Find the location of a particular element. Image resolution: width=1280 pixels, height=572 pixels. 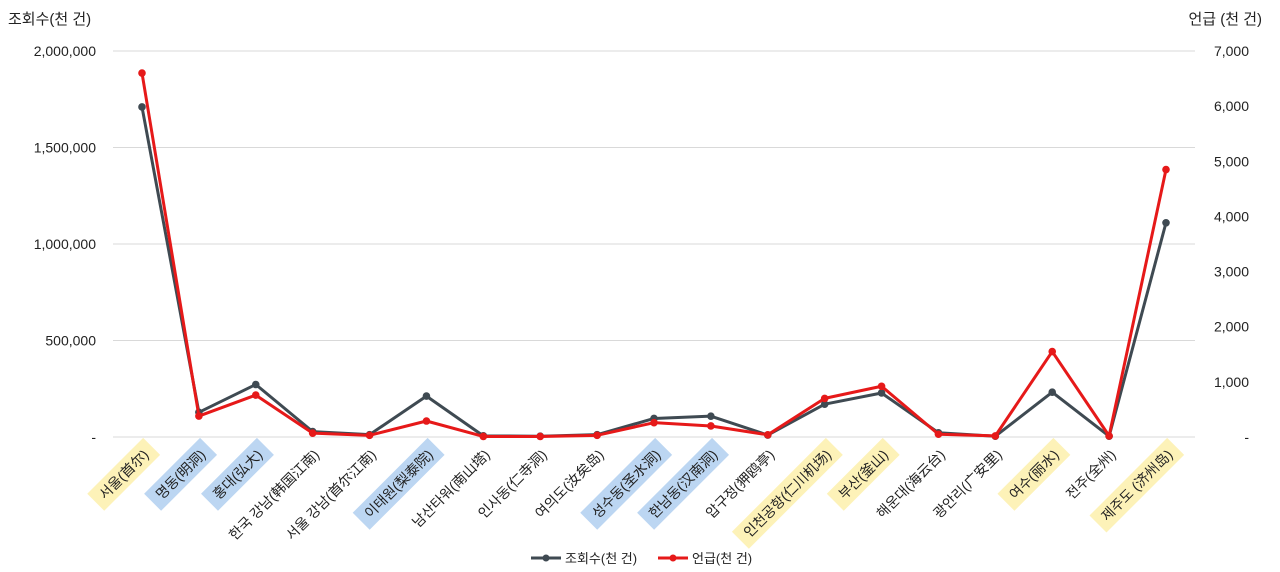

left-tick-label: 2,000,000 is located at coordinates (65, 51).